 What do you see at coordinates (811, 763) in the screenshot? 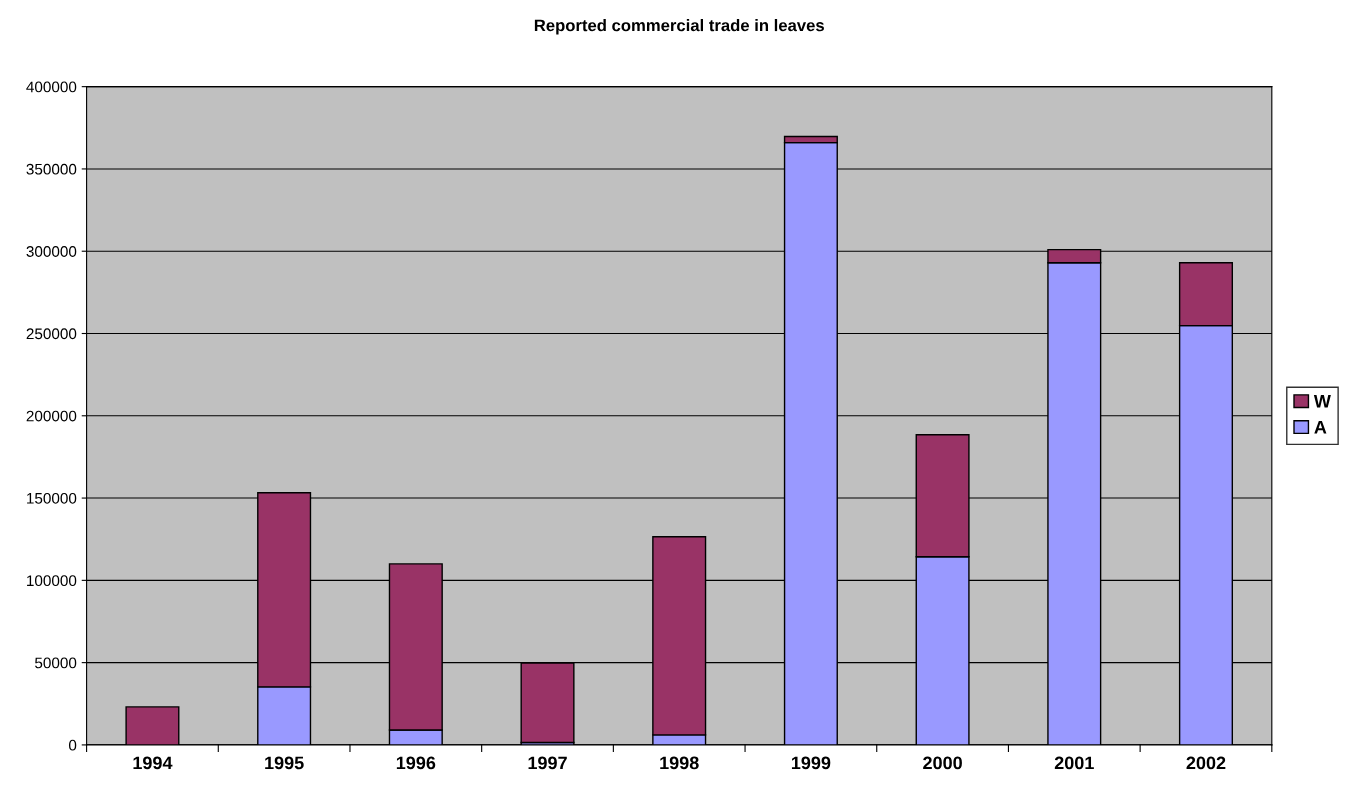
I see `x-tick-label: 1999` at bounding box center [811, 763].